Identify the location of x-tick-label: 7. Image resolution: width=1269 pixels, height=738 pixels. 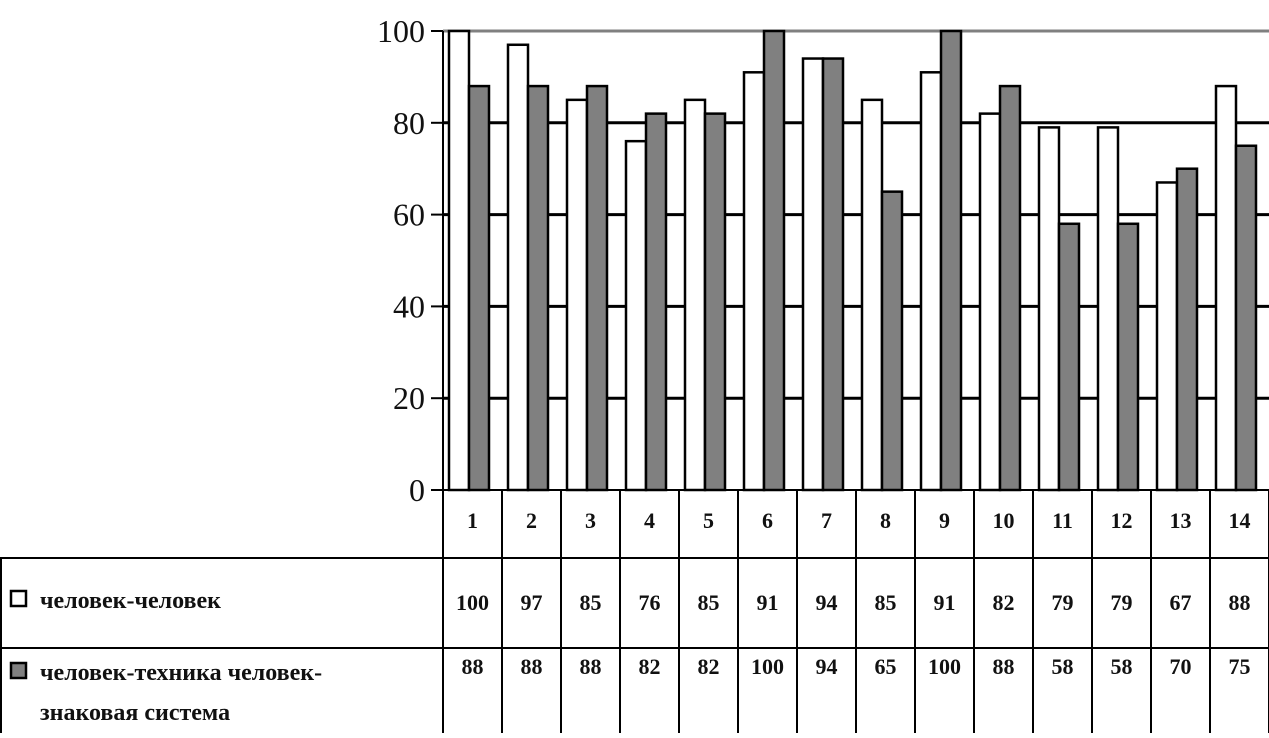
(826, 520).